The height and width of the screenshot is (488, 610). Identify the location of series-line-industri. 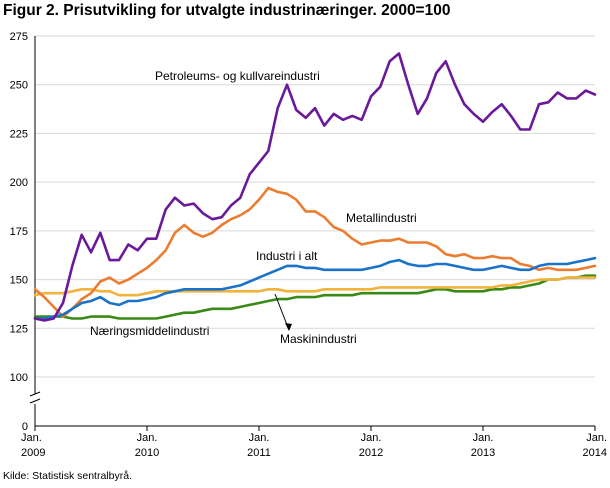
(315, 288).